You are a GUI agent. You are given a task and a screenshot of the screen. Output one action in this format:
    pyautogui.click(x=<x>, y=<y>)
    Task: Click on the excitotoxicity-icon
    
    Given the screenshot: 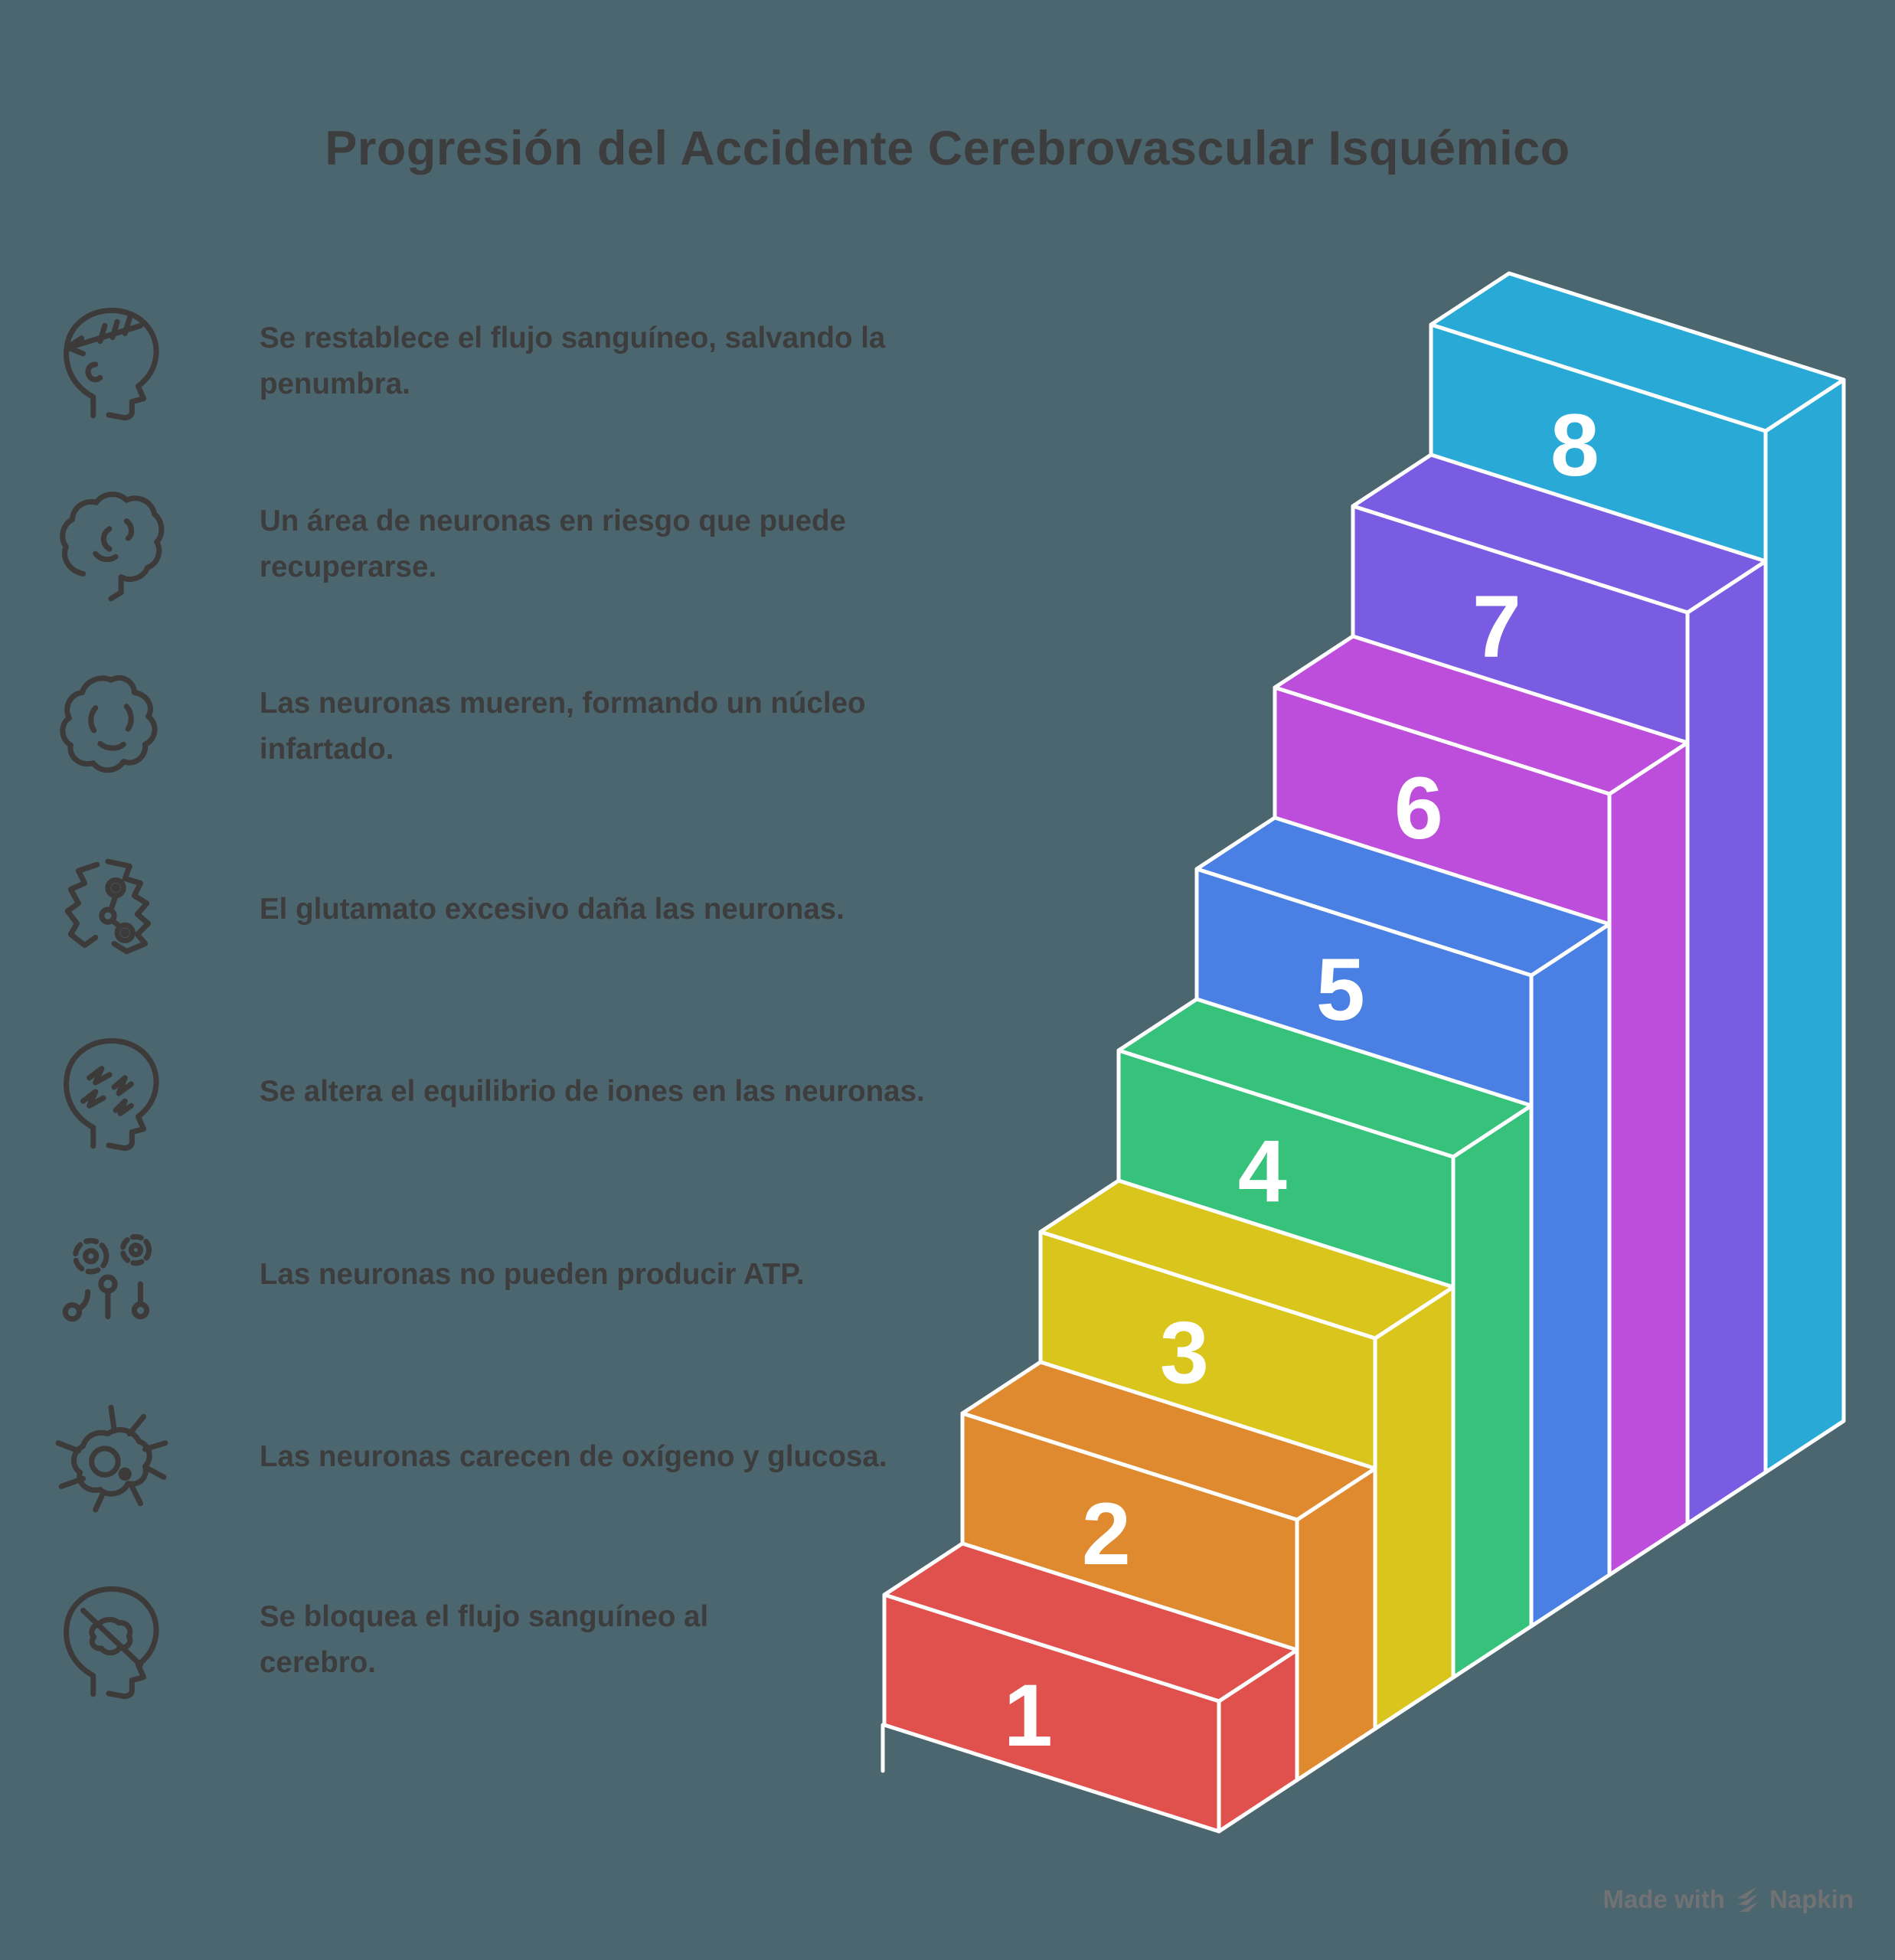 What is the action you would take?
    pyautogui.click(x=111, y=909)
    